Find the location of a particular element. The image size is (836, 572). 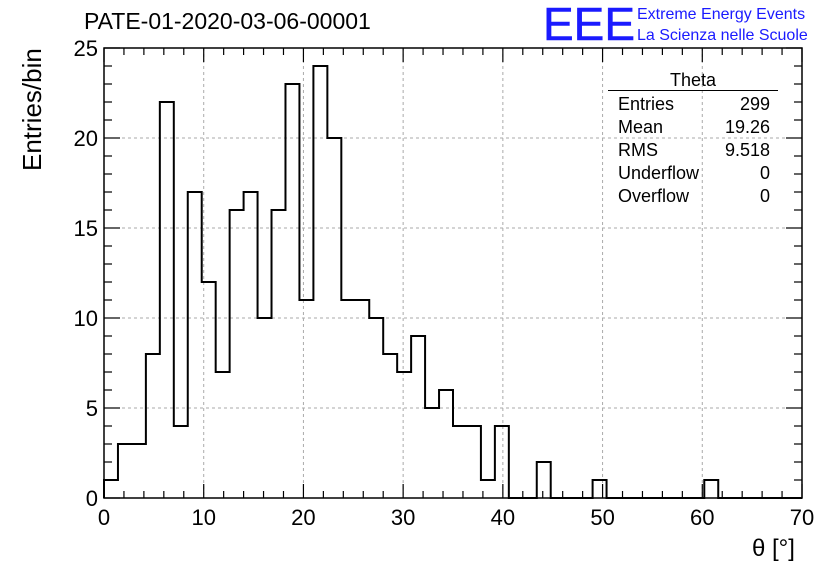

stats-label: Underflow is located at coordinates (659, 173).